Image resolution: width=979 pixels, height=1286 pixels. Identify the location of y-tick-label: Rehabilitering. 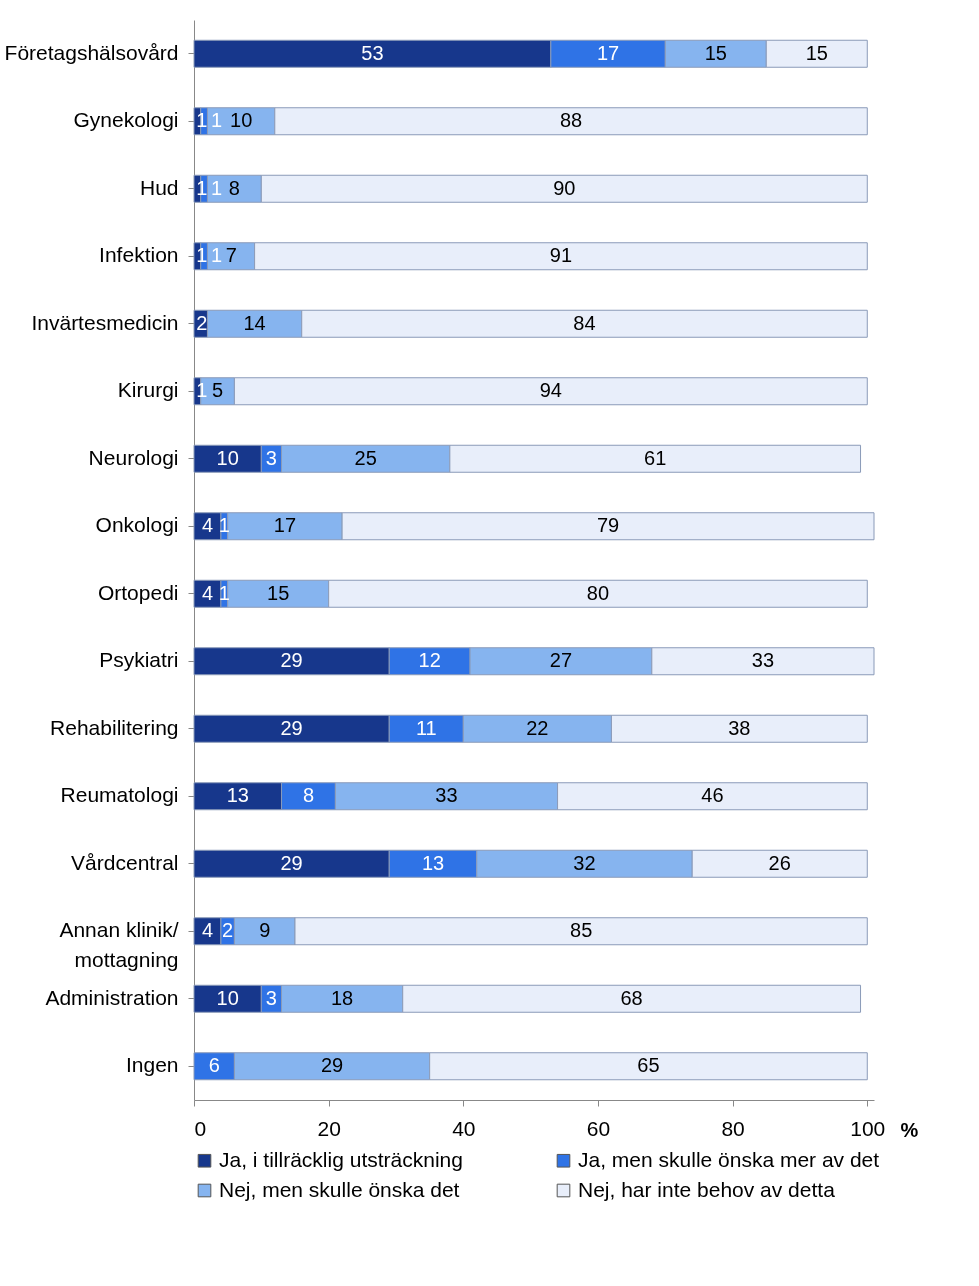
(114, 727).